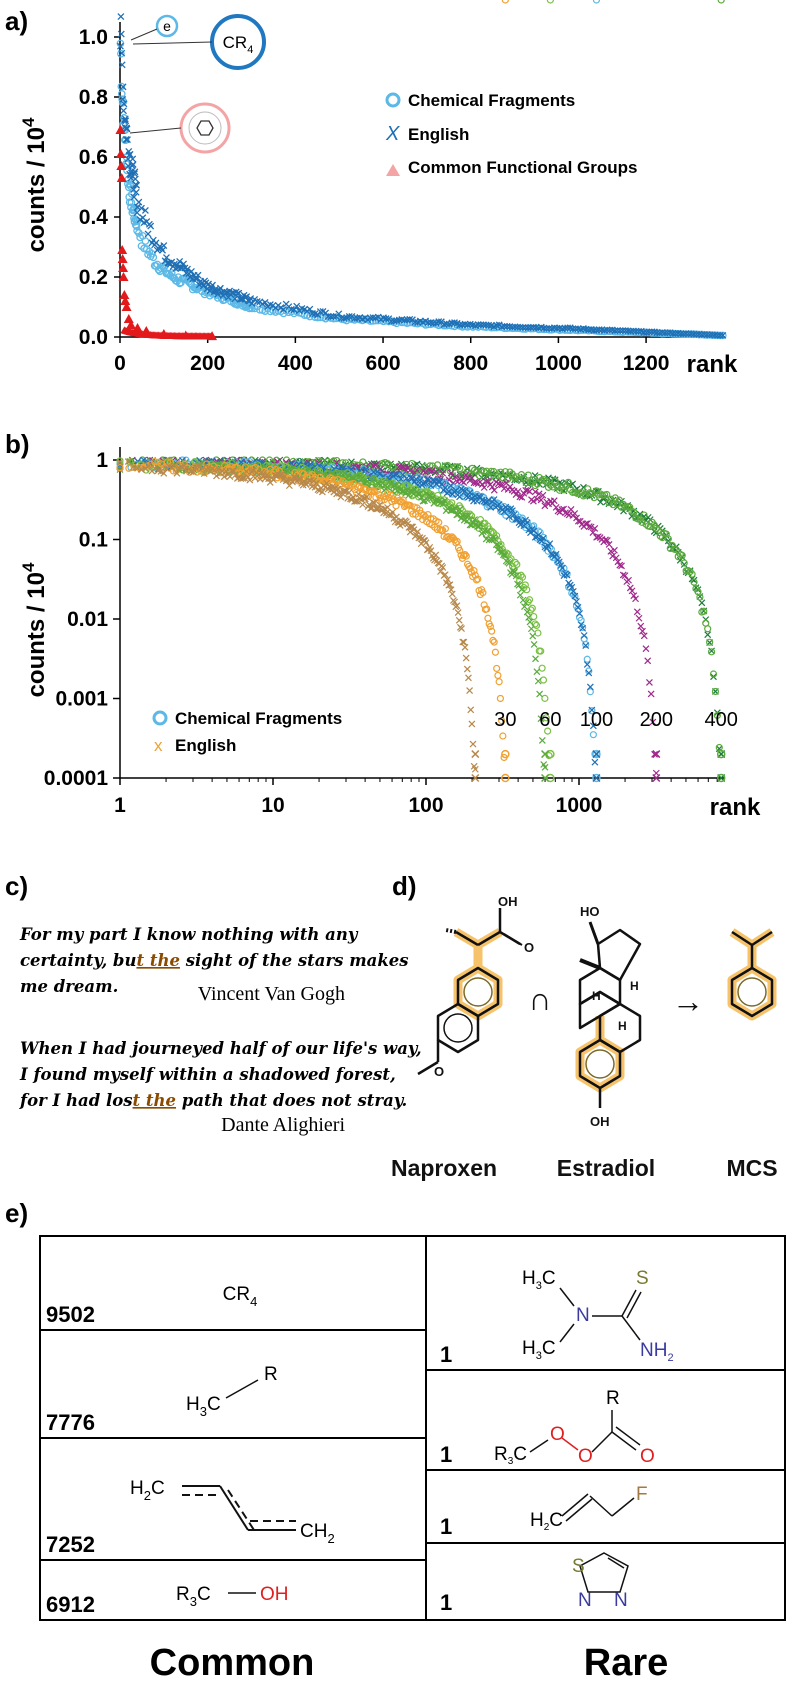 The height and width of the screenshot is (1693, 800). What do you see at coordinates (721, 720) in the screenshot?
I see `panel-b-series-label: 400` at bounding box center [721, 720].